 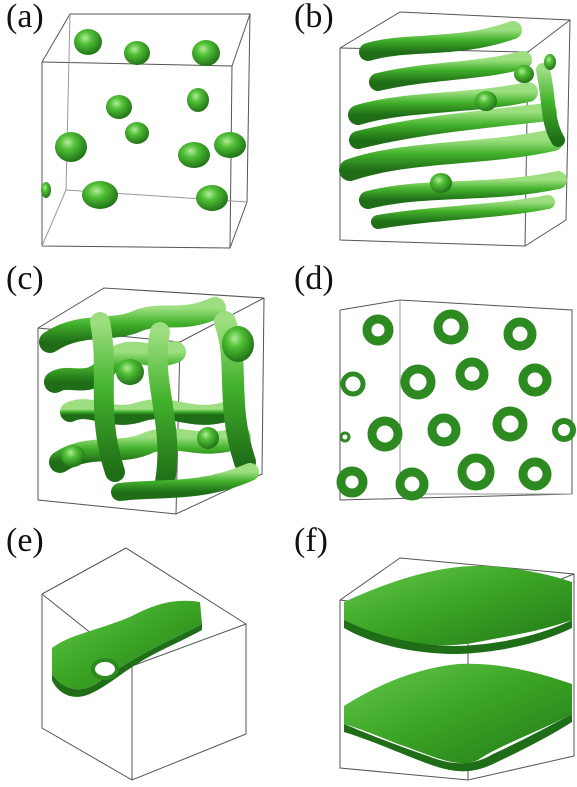 What do you see at coordinates (314, 17) in the screenshot?
I see `panel-label-b: (b)` at bounding box center [314, 17].